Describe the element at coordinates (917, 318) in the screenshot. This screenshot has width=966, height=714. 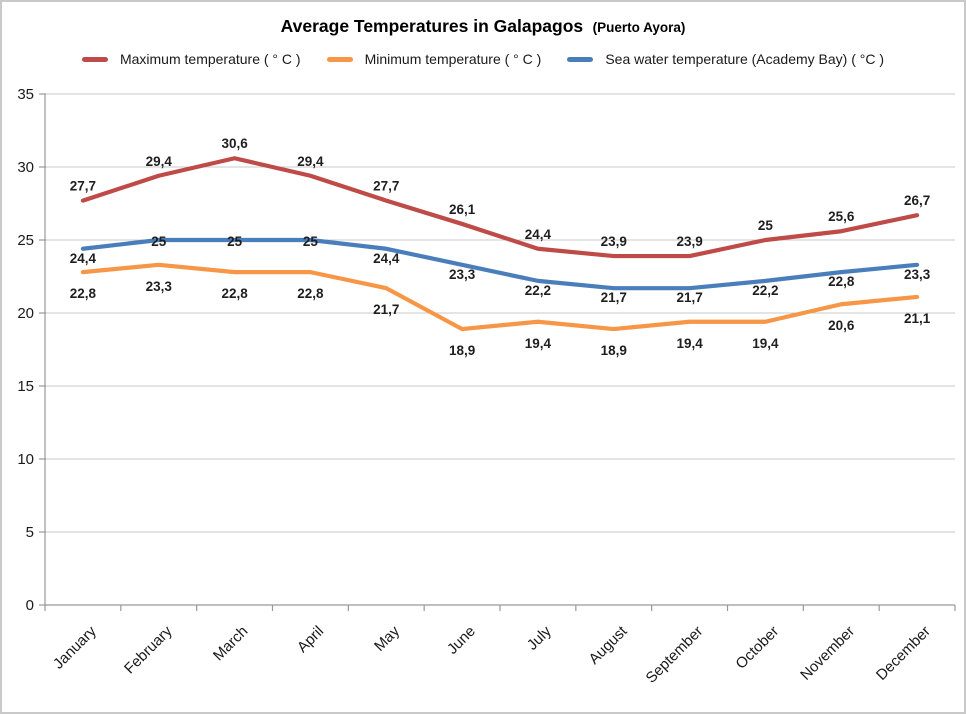
I see `data-label-minimum-temperature-december: 21,1` at that location.